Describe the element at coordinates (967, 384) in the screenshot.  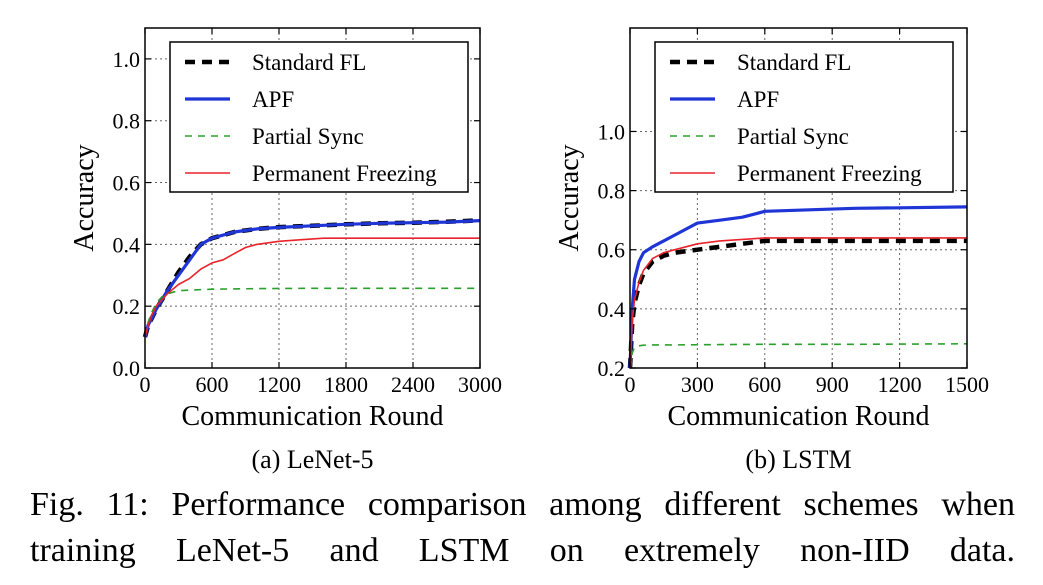
I see `x-tick-label: 1500` at that location.